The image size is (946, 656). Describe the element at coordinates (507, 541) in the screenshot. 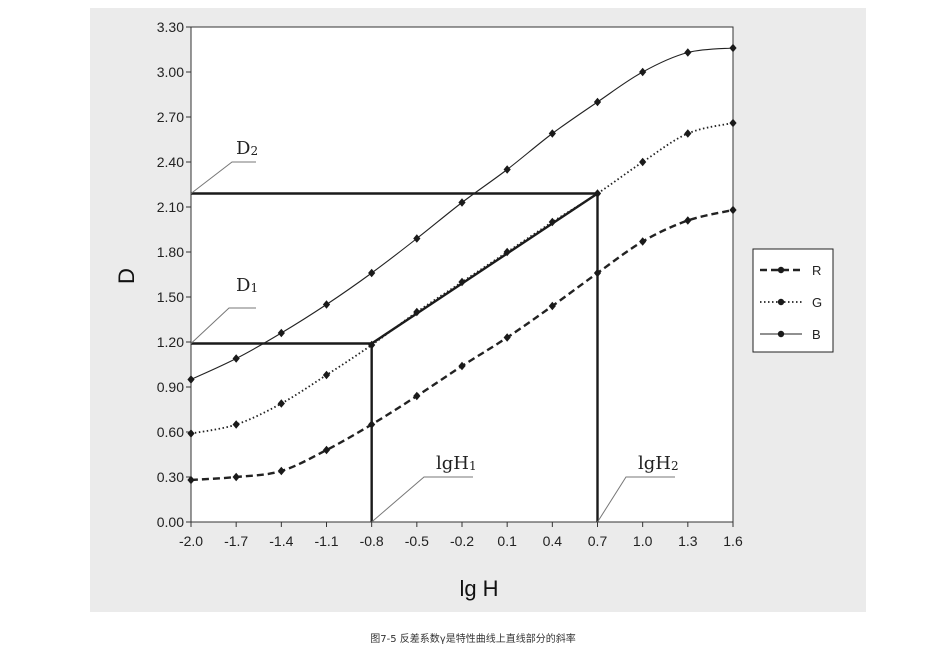

I see `x-tick-label: 0.1` at that location.